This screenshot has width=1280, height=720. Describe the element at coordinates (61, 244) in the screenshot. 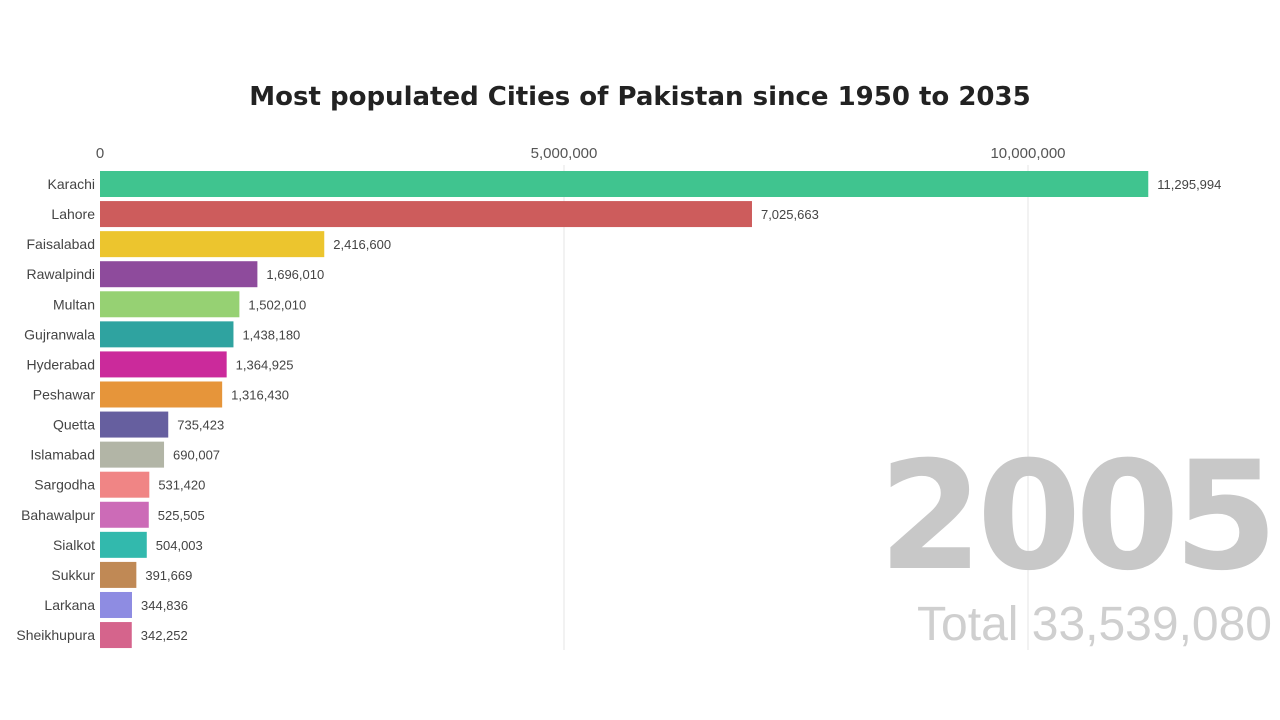

I see `category-label: Faisalabad` at that location.